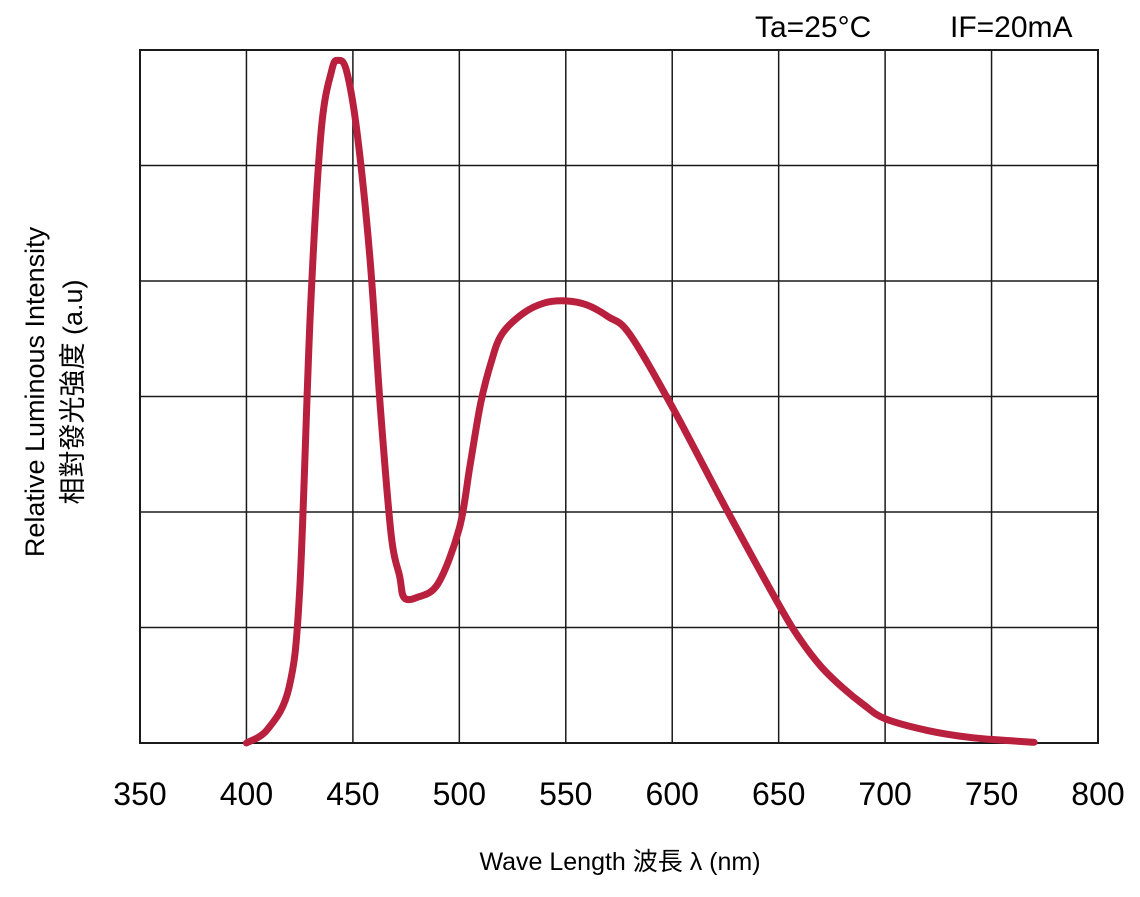 This screenshot has width=1140, height=897. What do you see at coordinates (565, 794) in the screenshot?
I see `x-tick-label: 550` at bounding box center [565, 794].